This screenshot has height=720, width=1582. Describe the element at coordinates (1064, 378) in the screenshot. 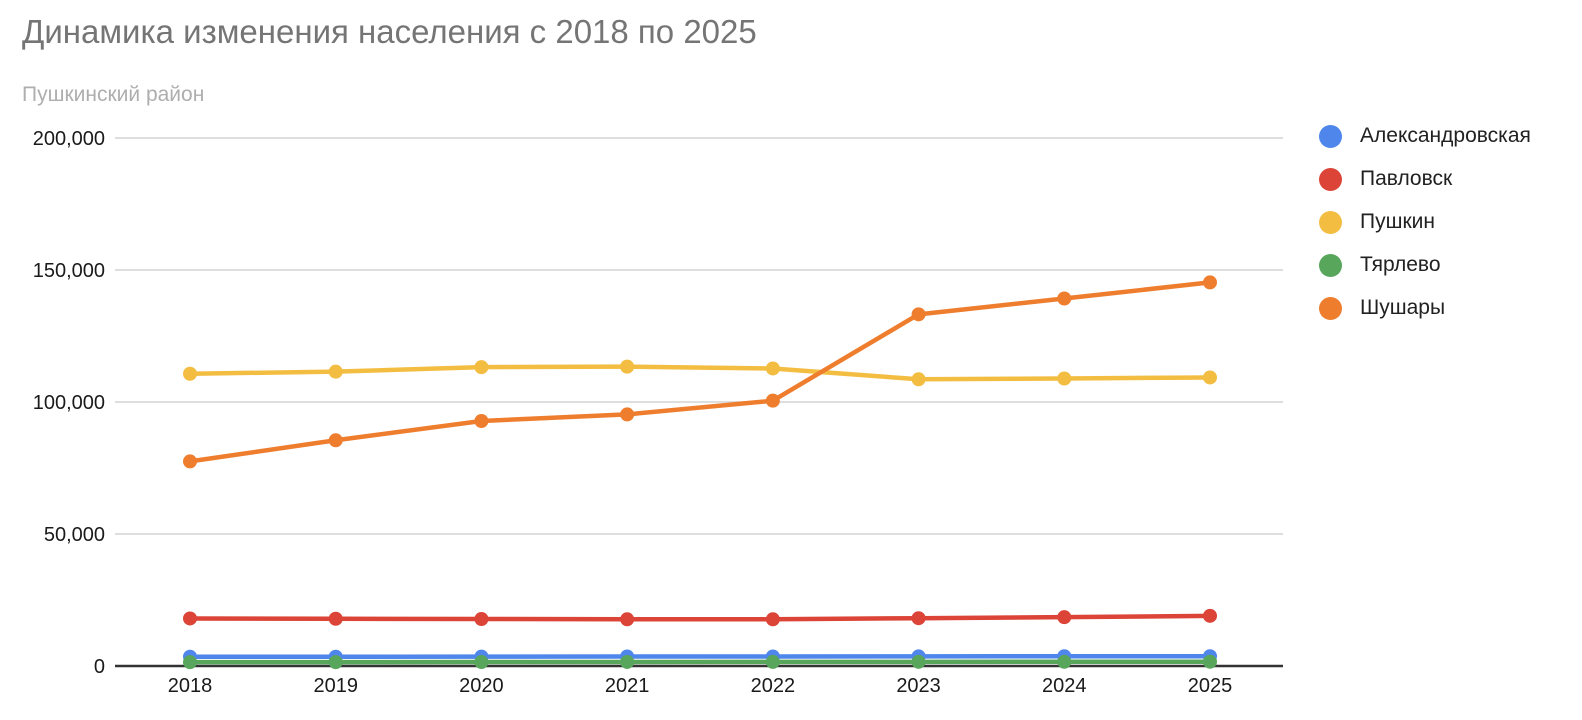

I see `data-point-pushkin-2024` at that location.